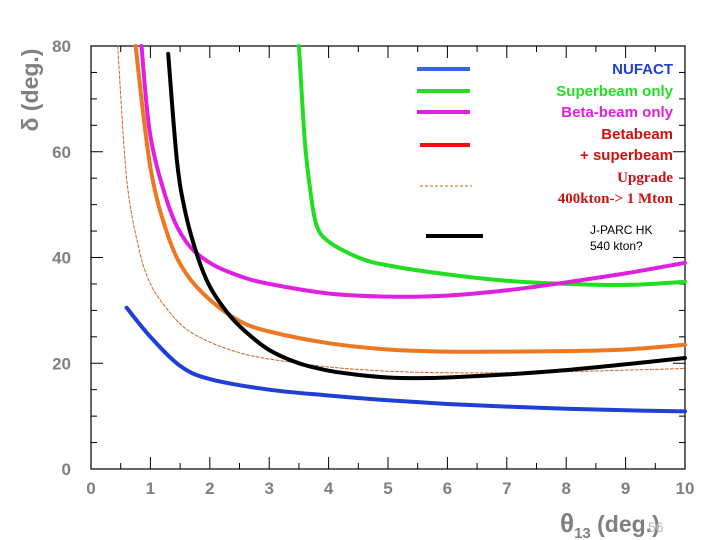 Image resolution: width=720 pixels, height=540 pixels. I want to click on x-axis-title-sub: 13, so click(582, 532).